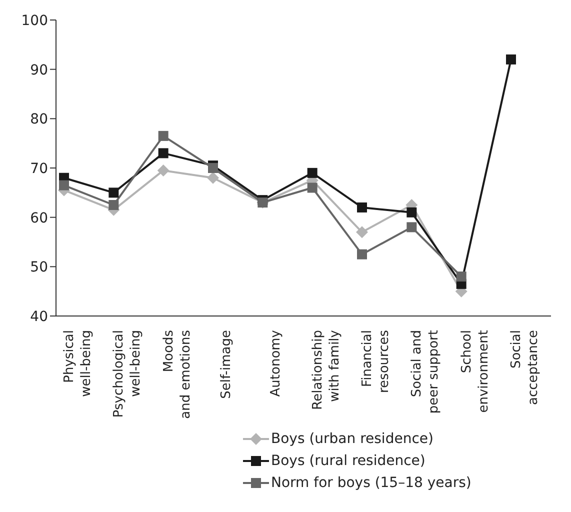 This screenshot has width=571, height=512. I want to click on legend-label: Norm for boys (15–18 years), so click(371, 483).